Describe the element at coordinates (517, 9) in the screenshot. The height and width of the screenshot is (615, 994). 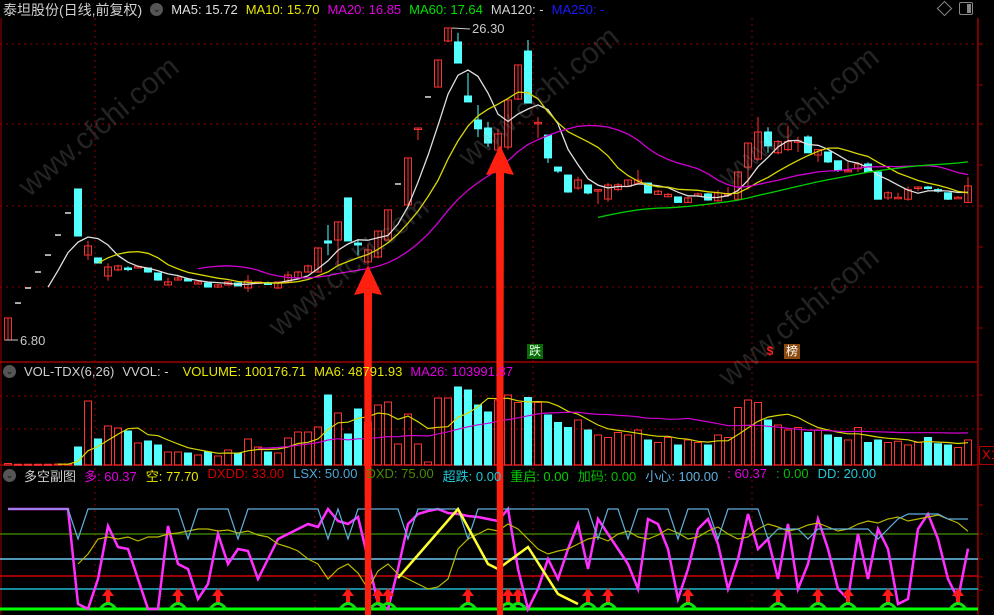
I see `ma120-value: MA120: -` at that location.